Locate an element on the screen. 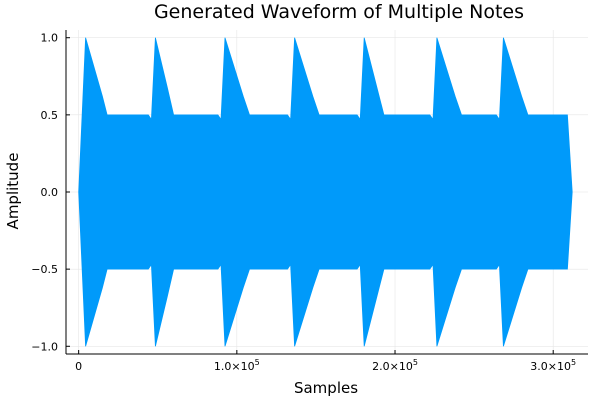 This screenshot has width=600, height=400. x-tick-label-2: 2.0×10⁵ is located at coordinates (395, 365).